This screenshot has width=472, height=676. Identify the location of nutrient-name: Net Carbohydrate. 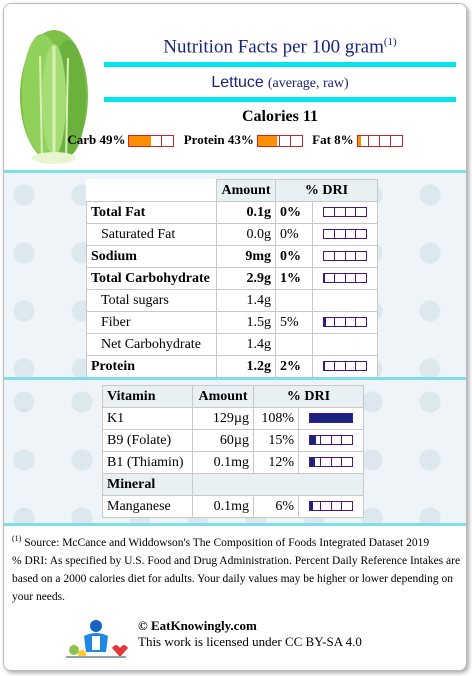
(151, 344).